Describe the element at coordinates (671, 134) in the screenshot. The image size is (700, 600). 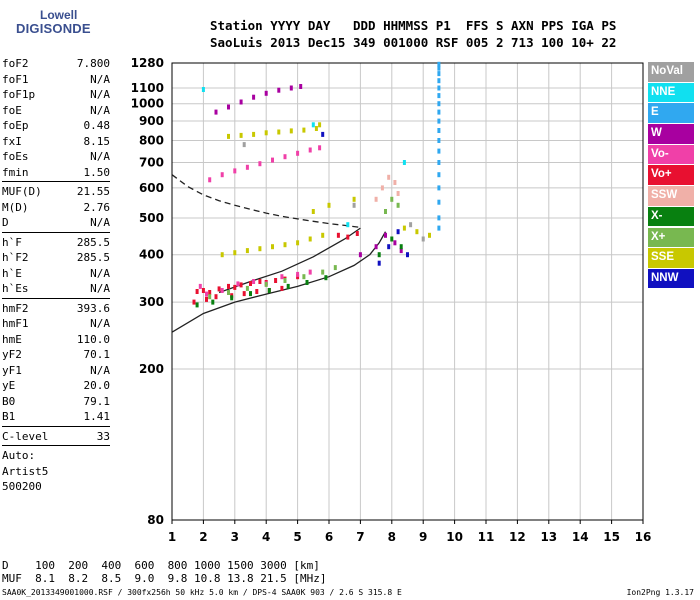
I see `legend-item-w: W` at that location.